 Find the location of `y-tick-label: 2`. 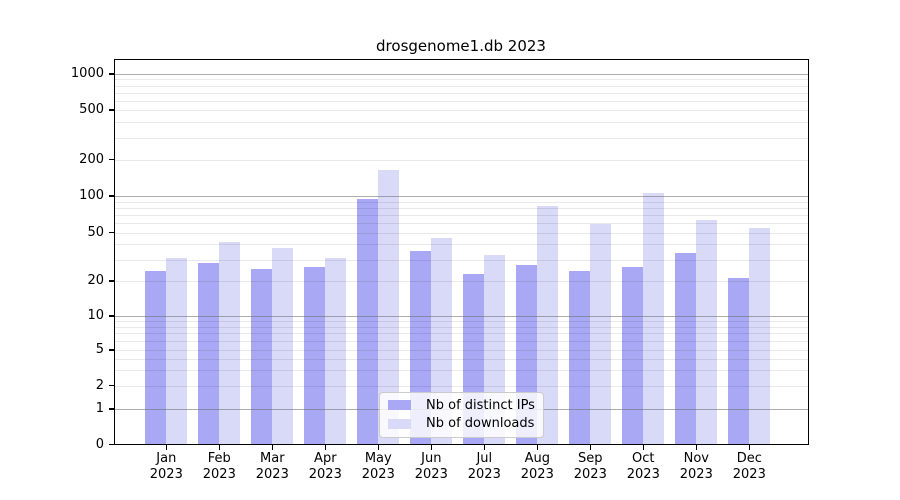

y-tick-label: 2 is located at coordinates (99, 385).